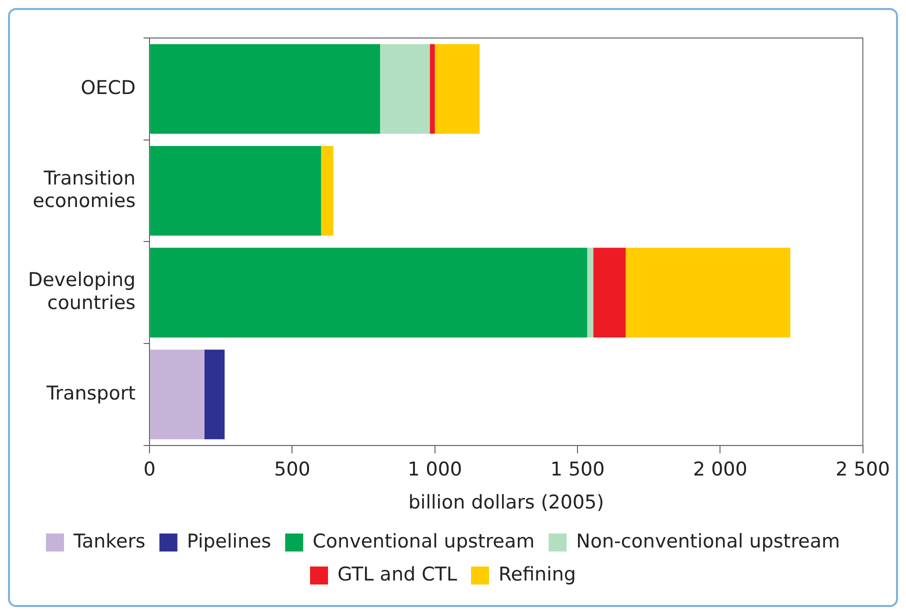 This screenshot has height=613, width=906. Describe the element at coordinates (423, 541) in the screenshot. I see `legend-label: Conventional upstream` at that location.